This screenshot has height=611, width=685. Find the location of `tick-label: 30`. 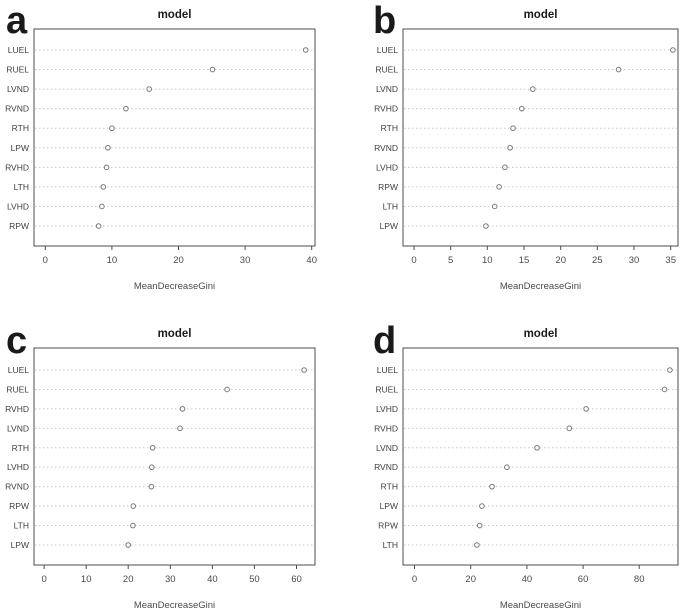

tick-label: 30 is located at coordinates (634, 260).